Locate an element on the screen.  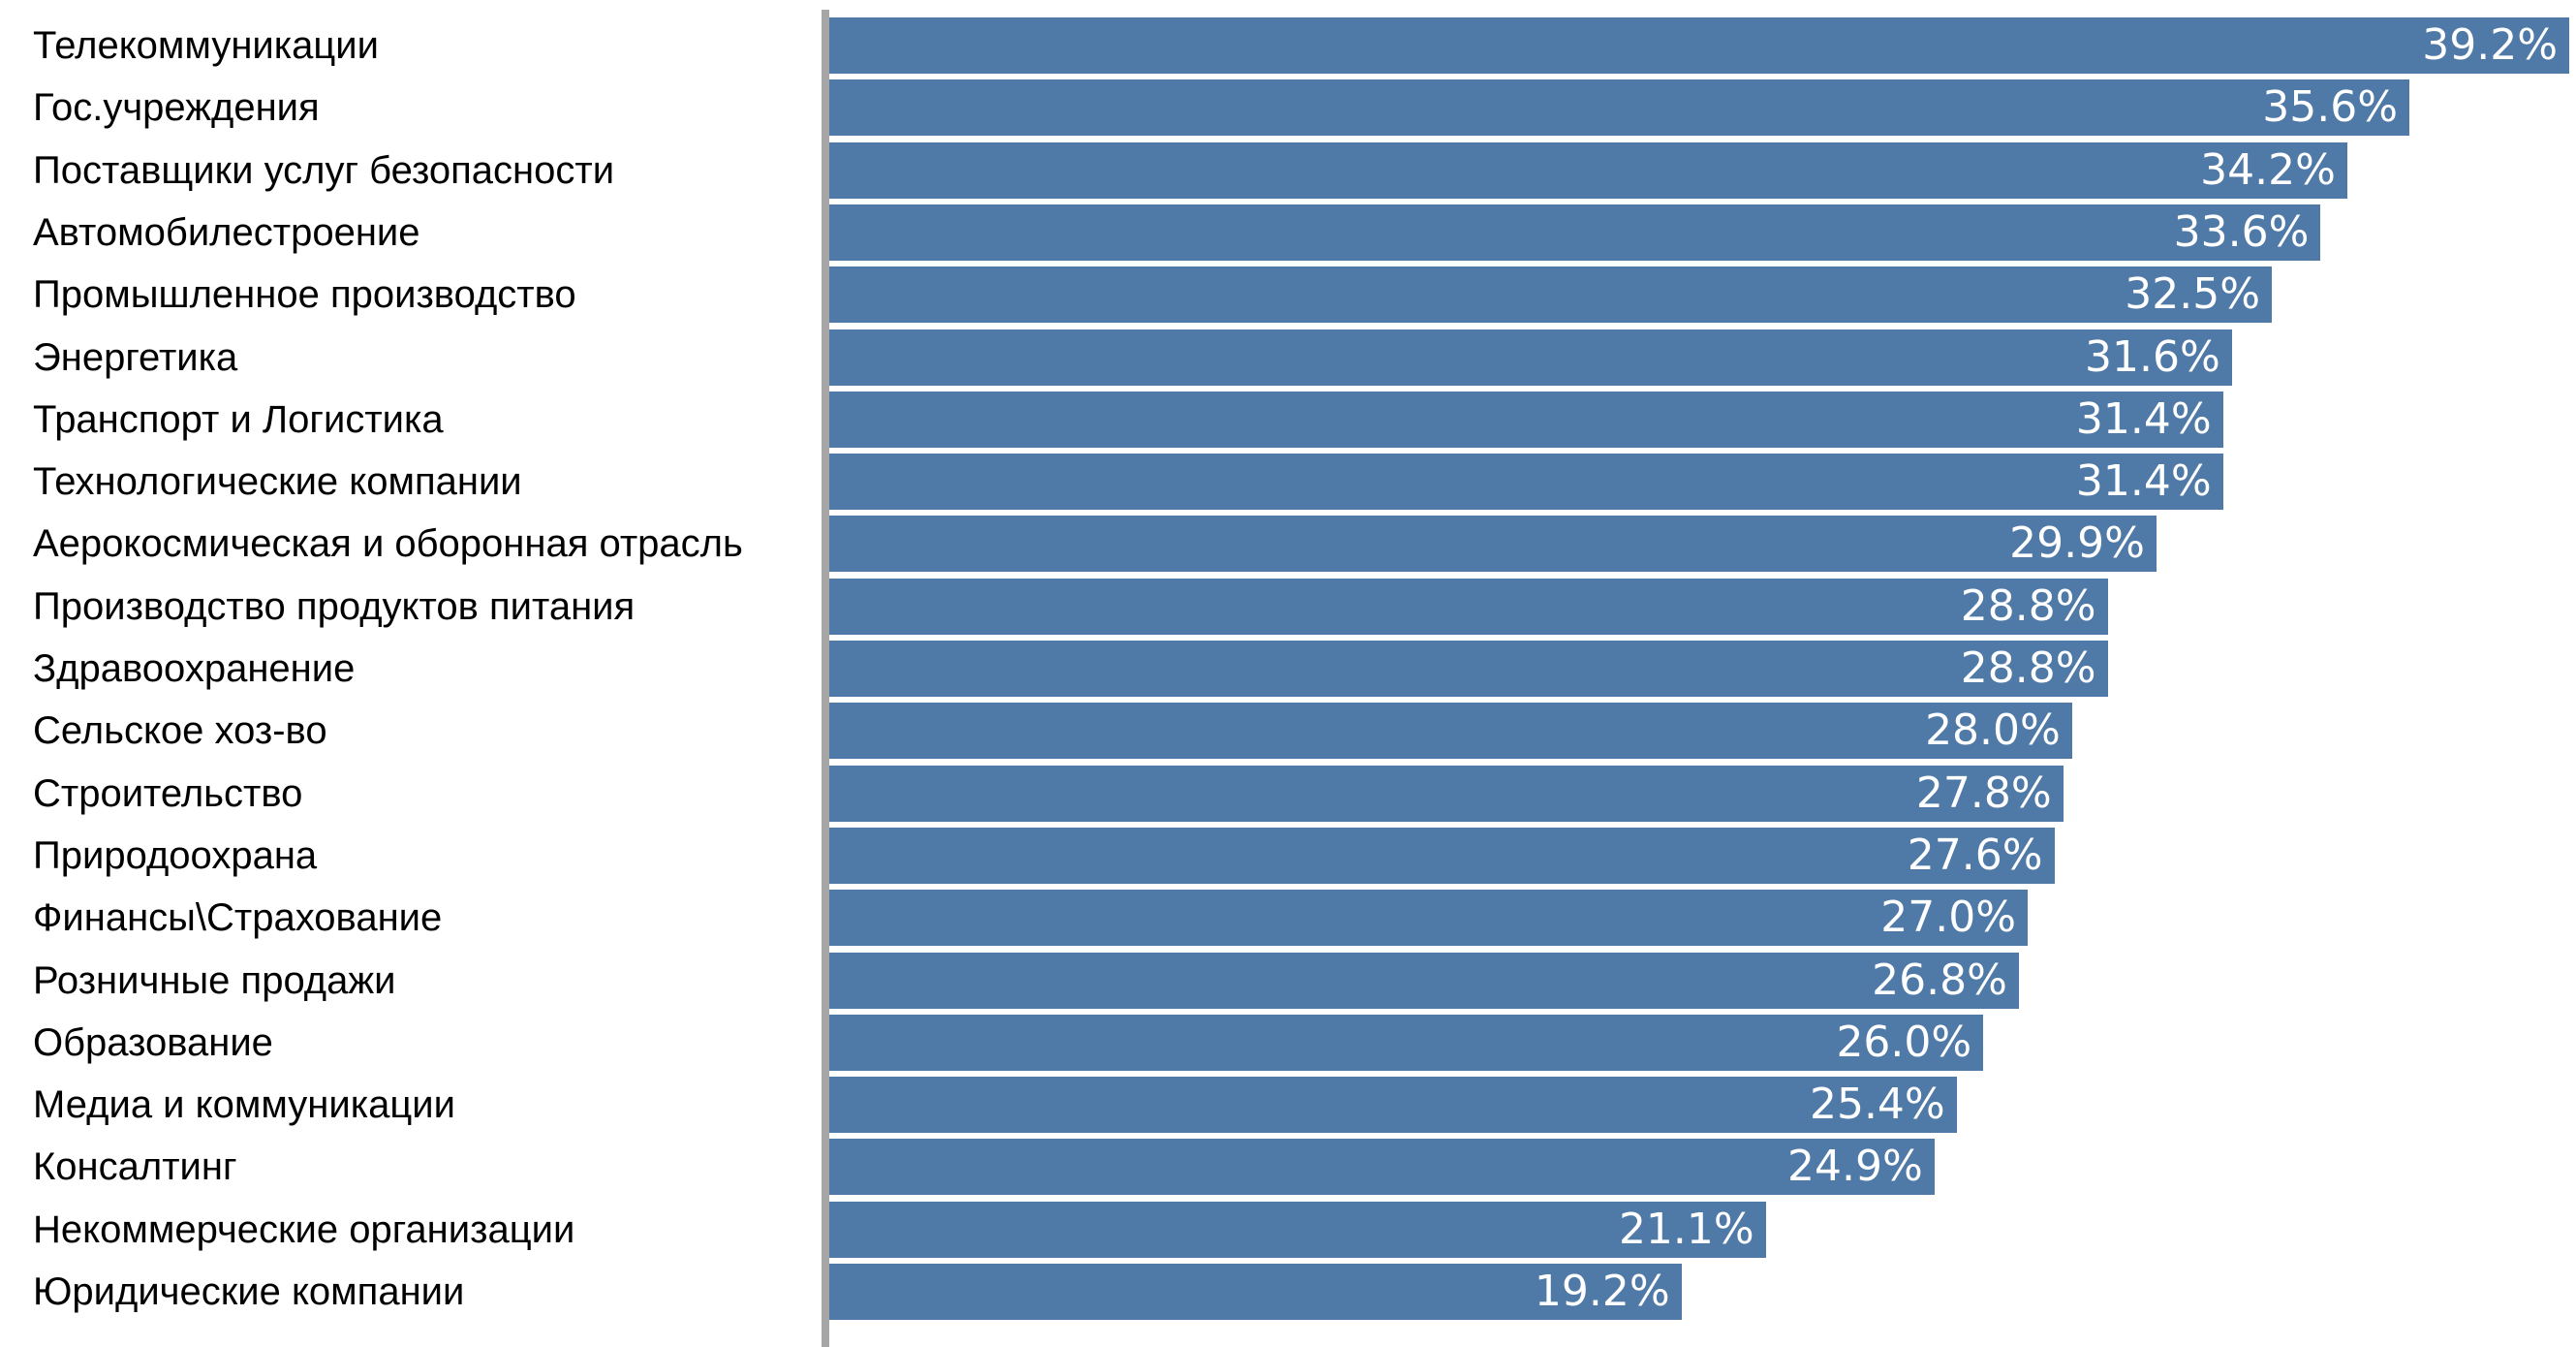
bar-value-label: 26.0% is located at coordinates (1904, 1042).